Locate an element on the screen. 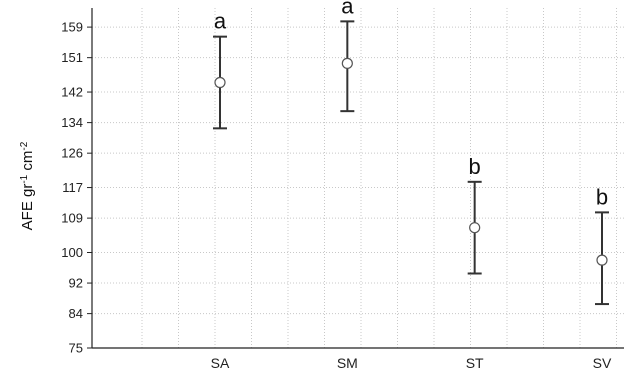 The width and height of the screenshot is (629, 373). y-tick-label: 151 is located at coordinates (72, 57).